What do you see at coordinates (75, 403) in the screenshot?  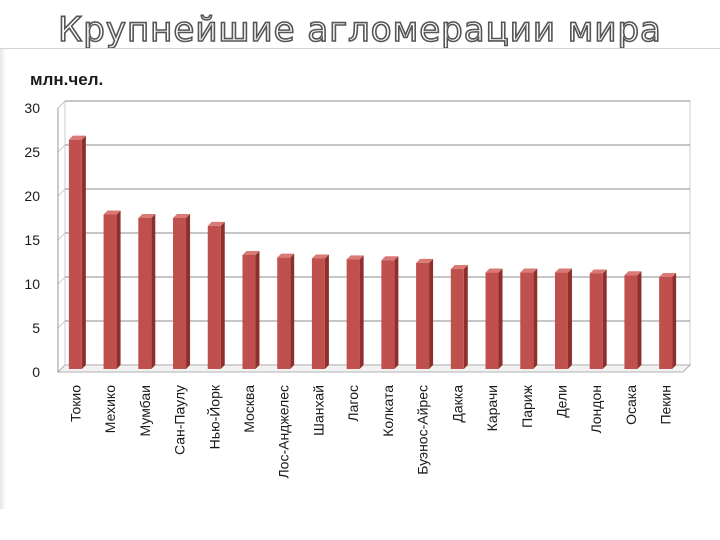 I see `x-tick-label: Токио` at bounding box center [75, 403].